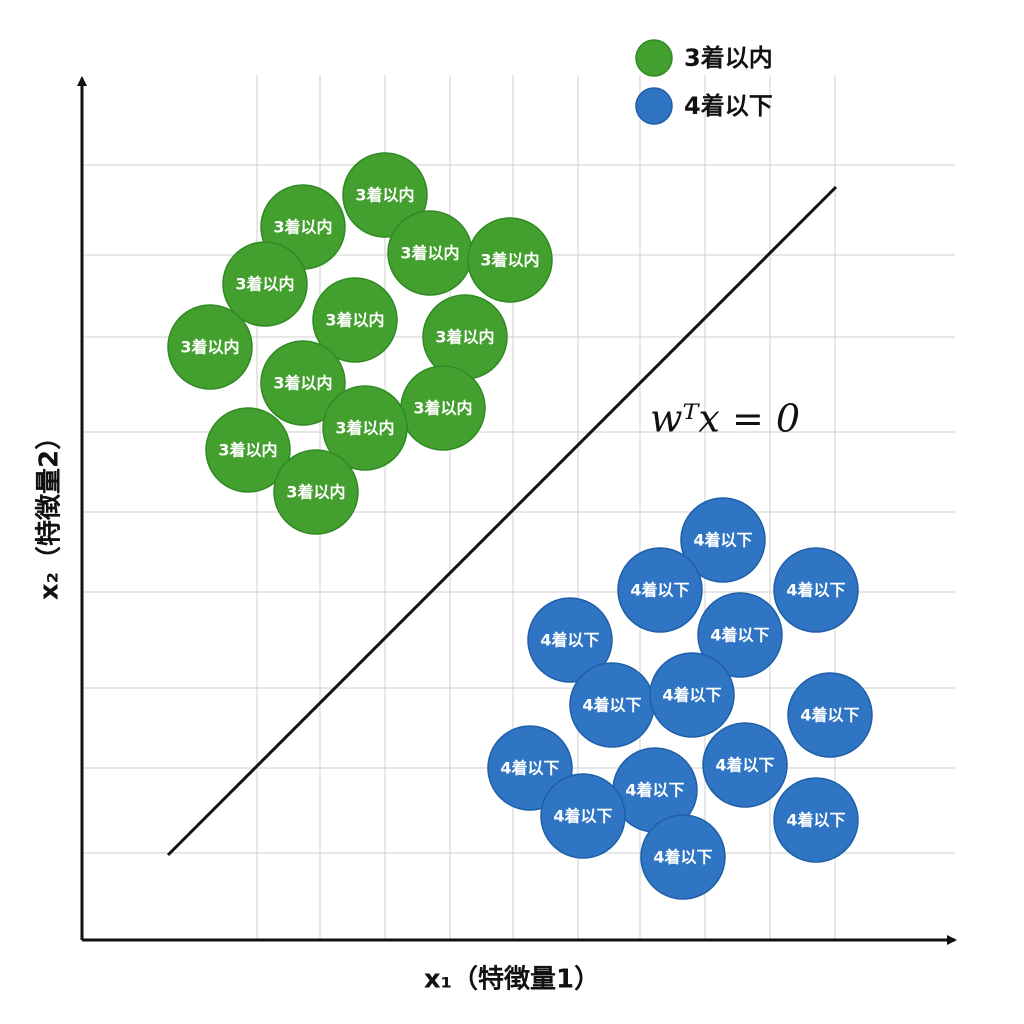  What do you see at coordinates (49, 512) in the screenshot?
I see `y-axis-label: x₂（特徴量2）` at bounding box center [49, 512].